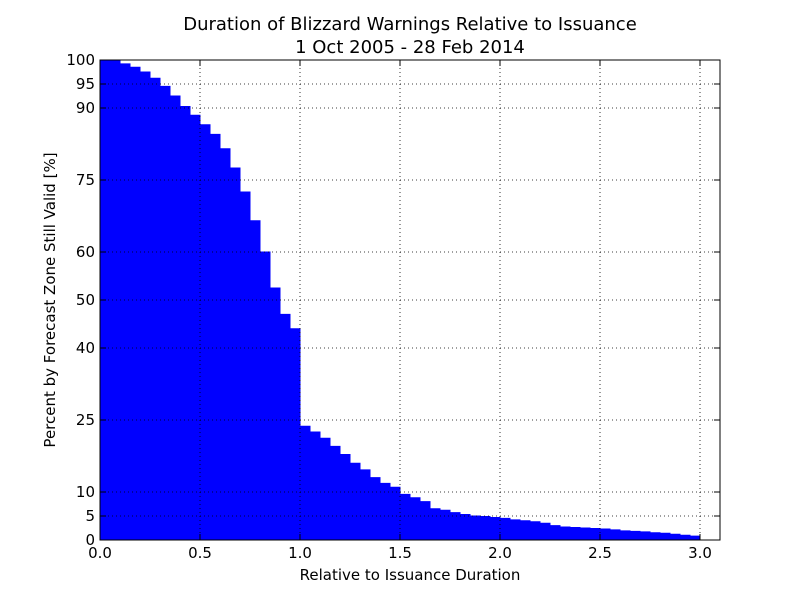 This screenshot has height=600, width=800. What do you see at coordinates (410, 575) in the screenshot?
I see `x-axis-label: Relative to Issuance Duration` at bounding box center [410, 575].